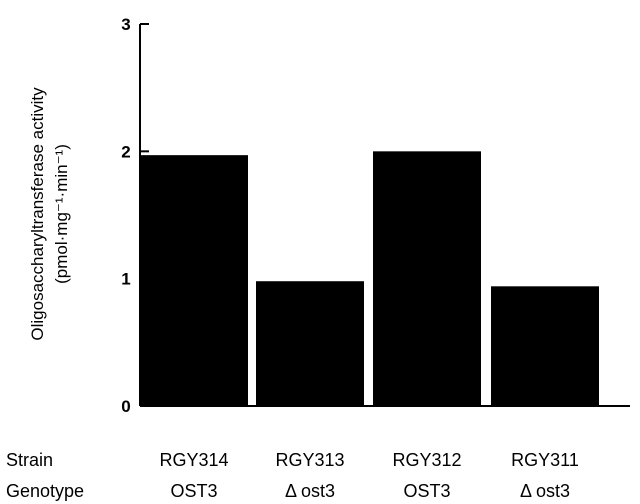  Describe the element at coordinates (309, 460) in the screenshot. I see `x-tick-label: RGY313` at that location.